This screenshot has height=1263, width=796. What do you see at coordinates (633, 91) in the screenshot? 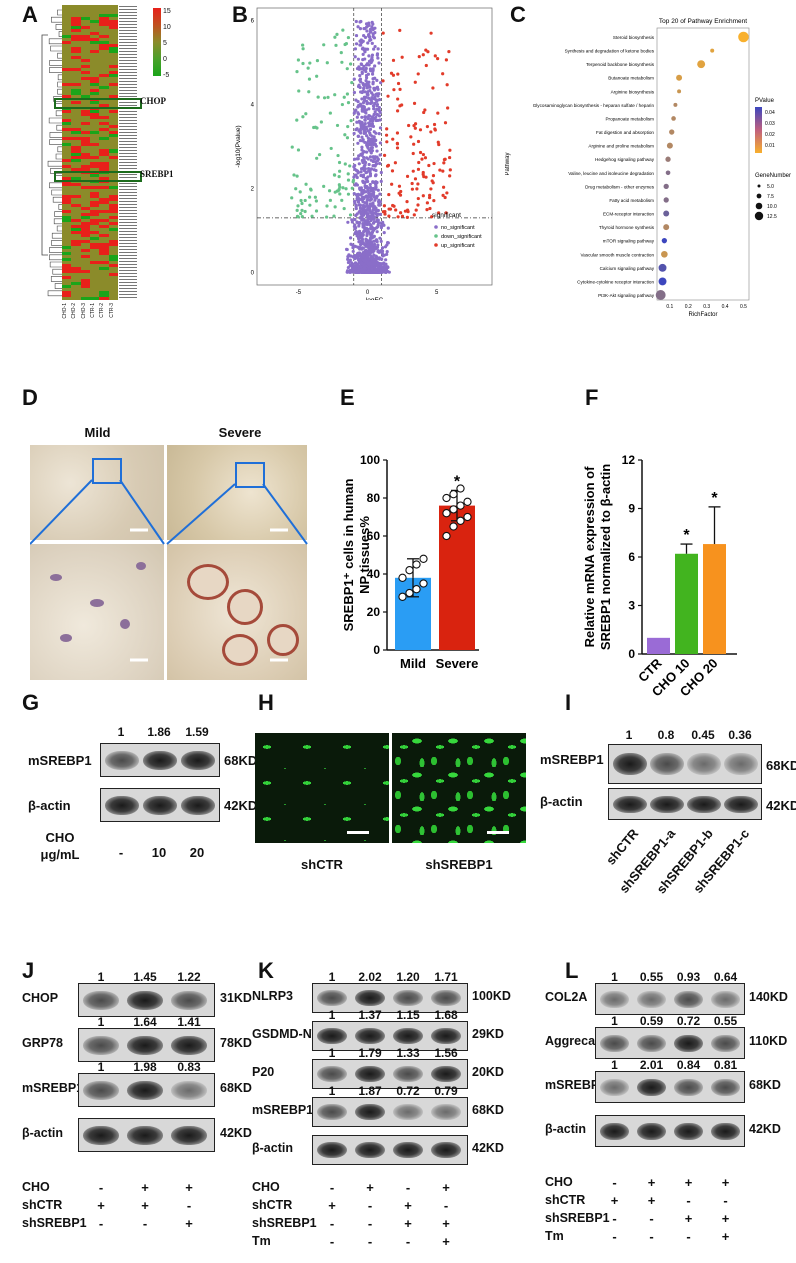
I see `pathway-name: Arginine biosynthesis` at bounding box center [633, 91].